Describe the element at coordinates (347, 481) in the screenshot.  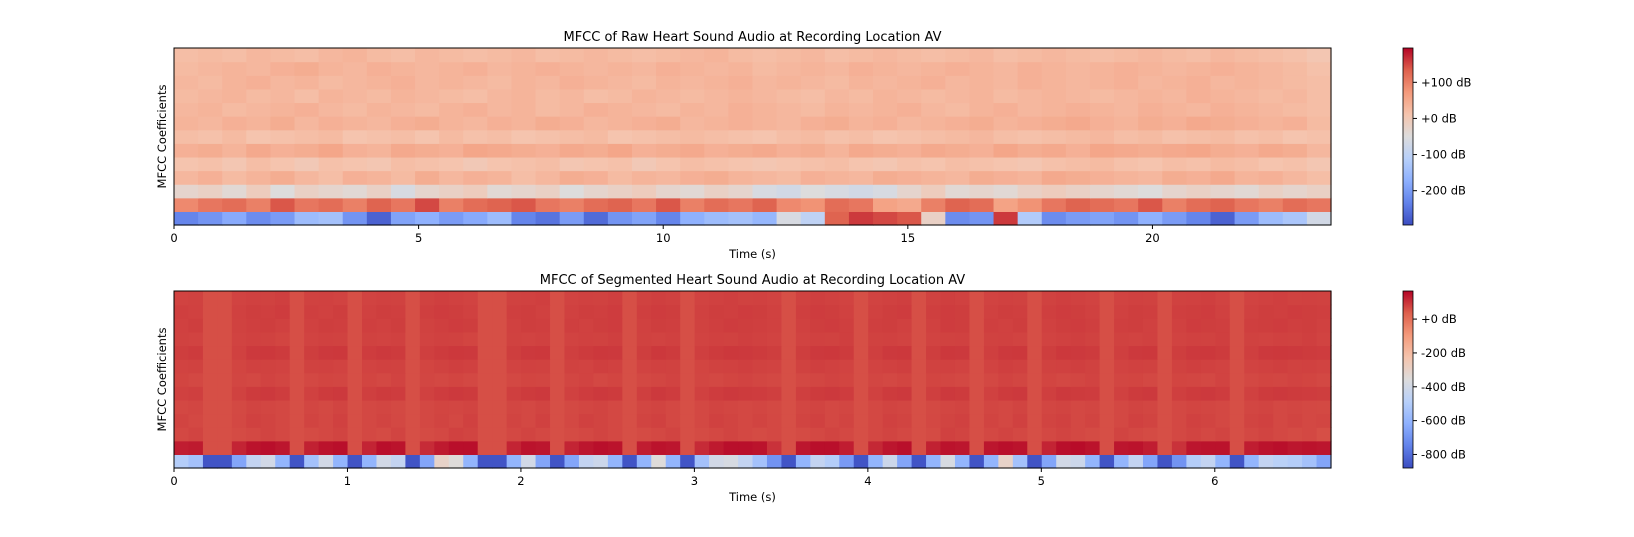
I see `x-tick-label: 1` at that location.